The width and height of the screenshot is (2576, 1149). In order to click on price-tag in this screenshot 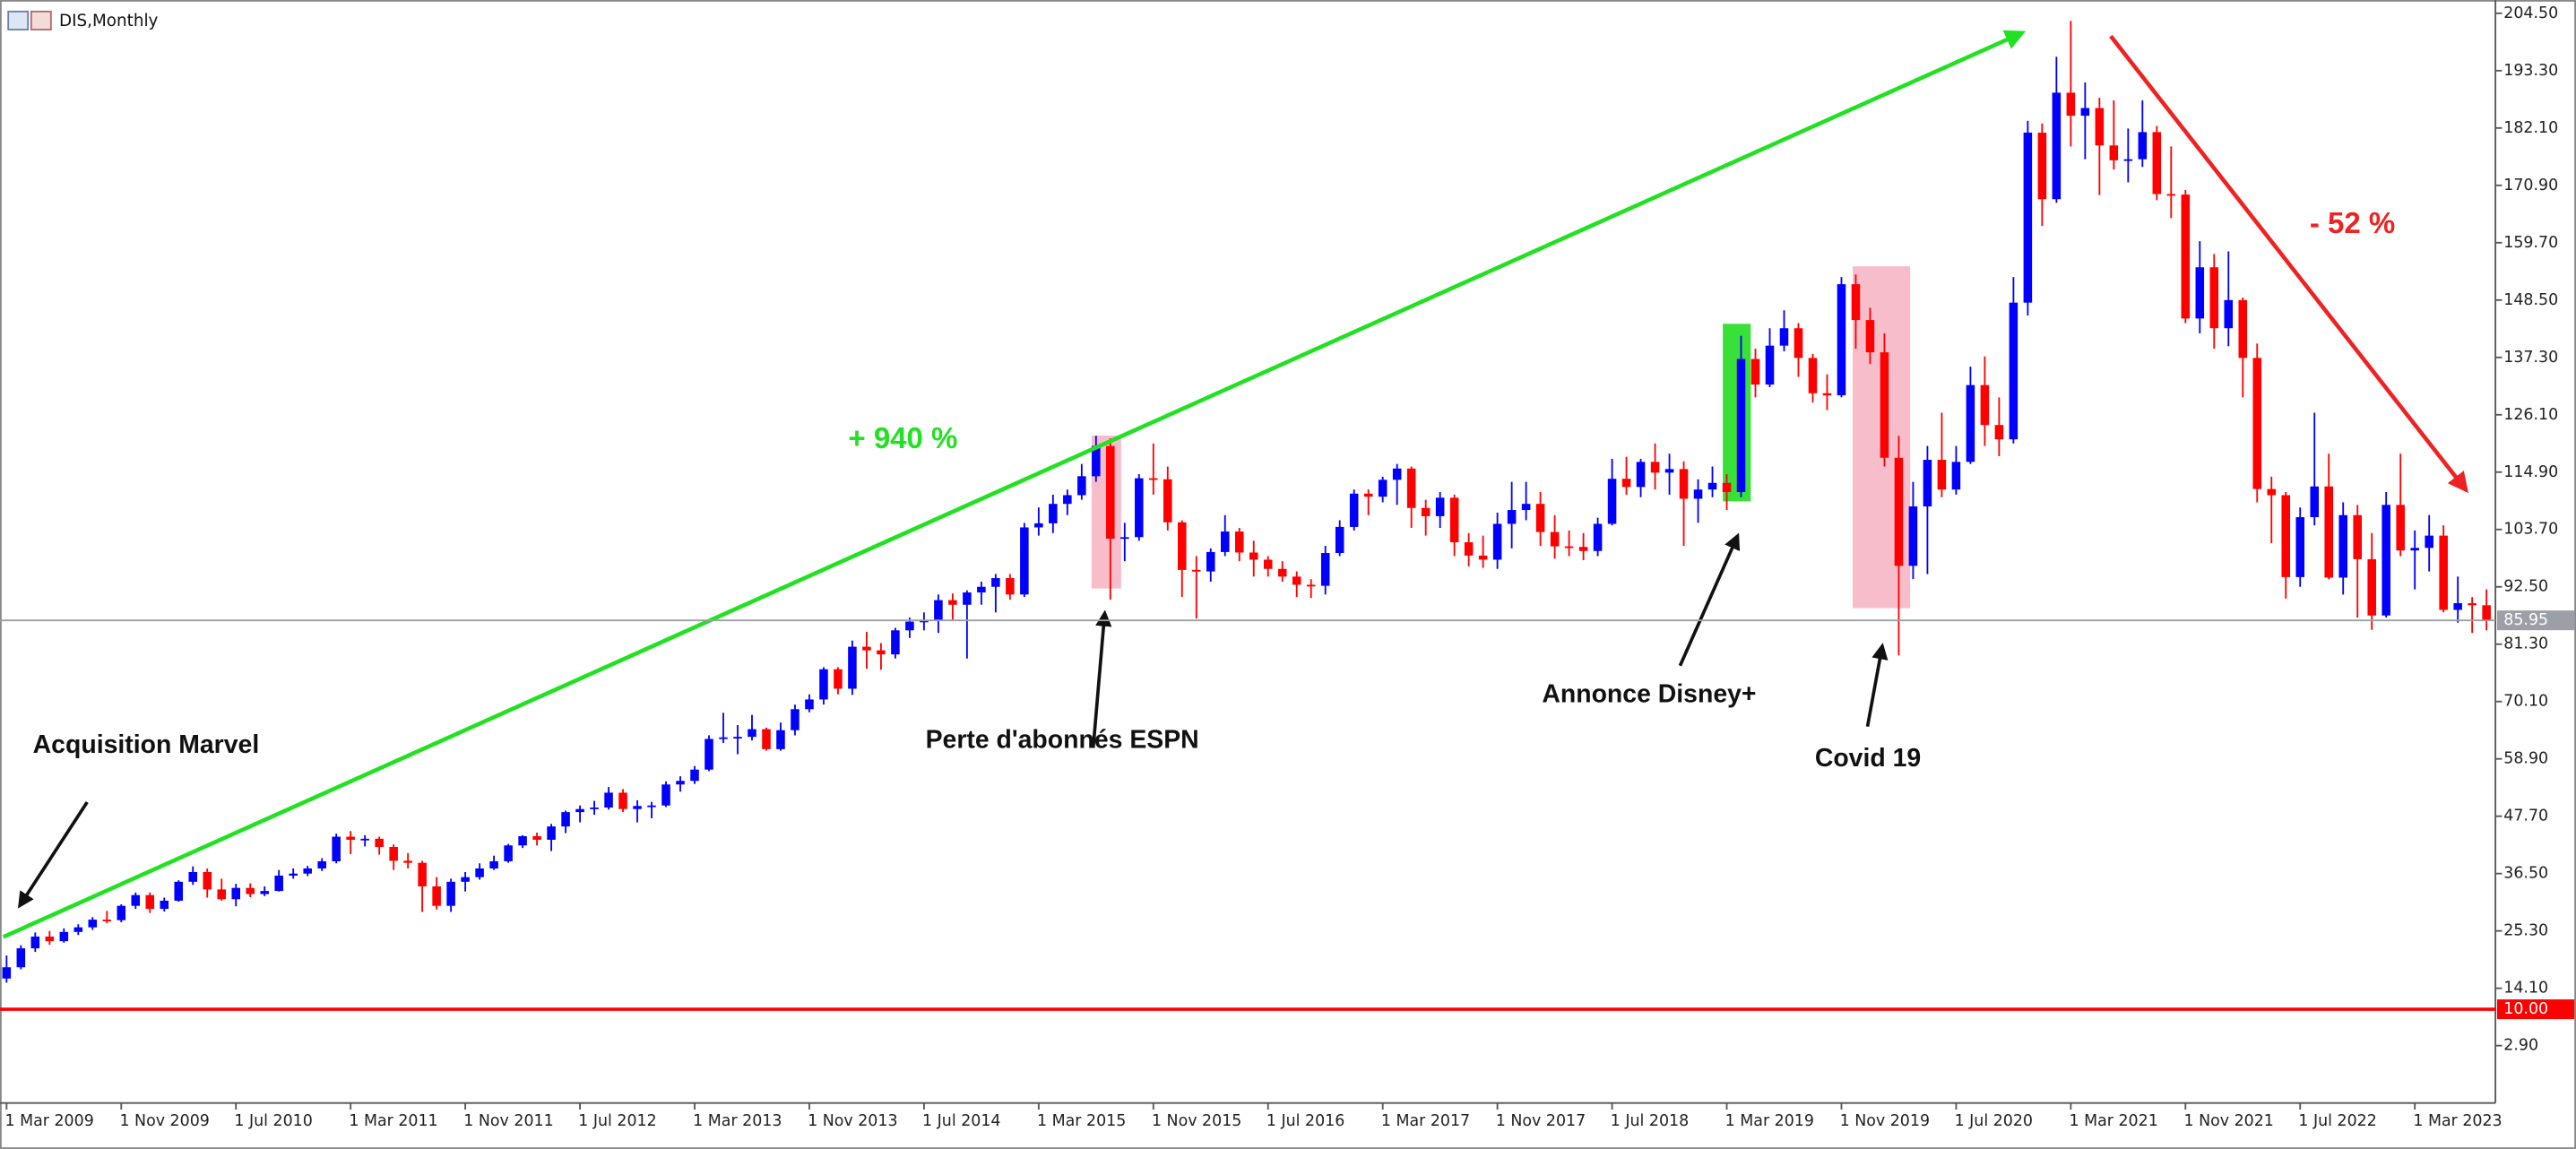, I will do `click(2535, 620)`.